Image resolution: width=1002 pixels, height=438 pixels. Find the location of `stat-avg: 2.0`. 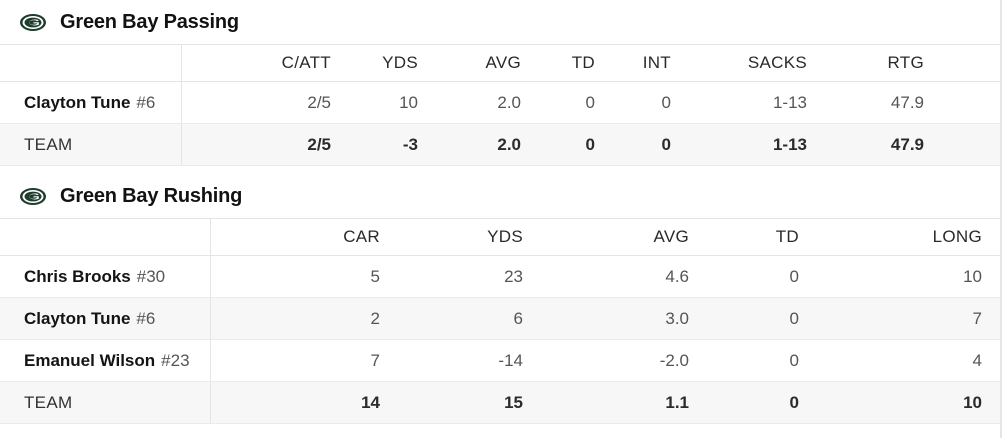

stat-avg: 2.0 is located at coordinates (469, 102).